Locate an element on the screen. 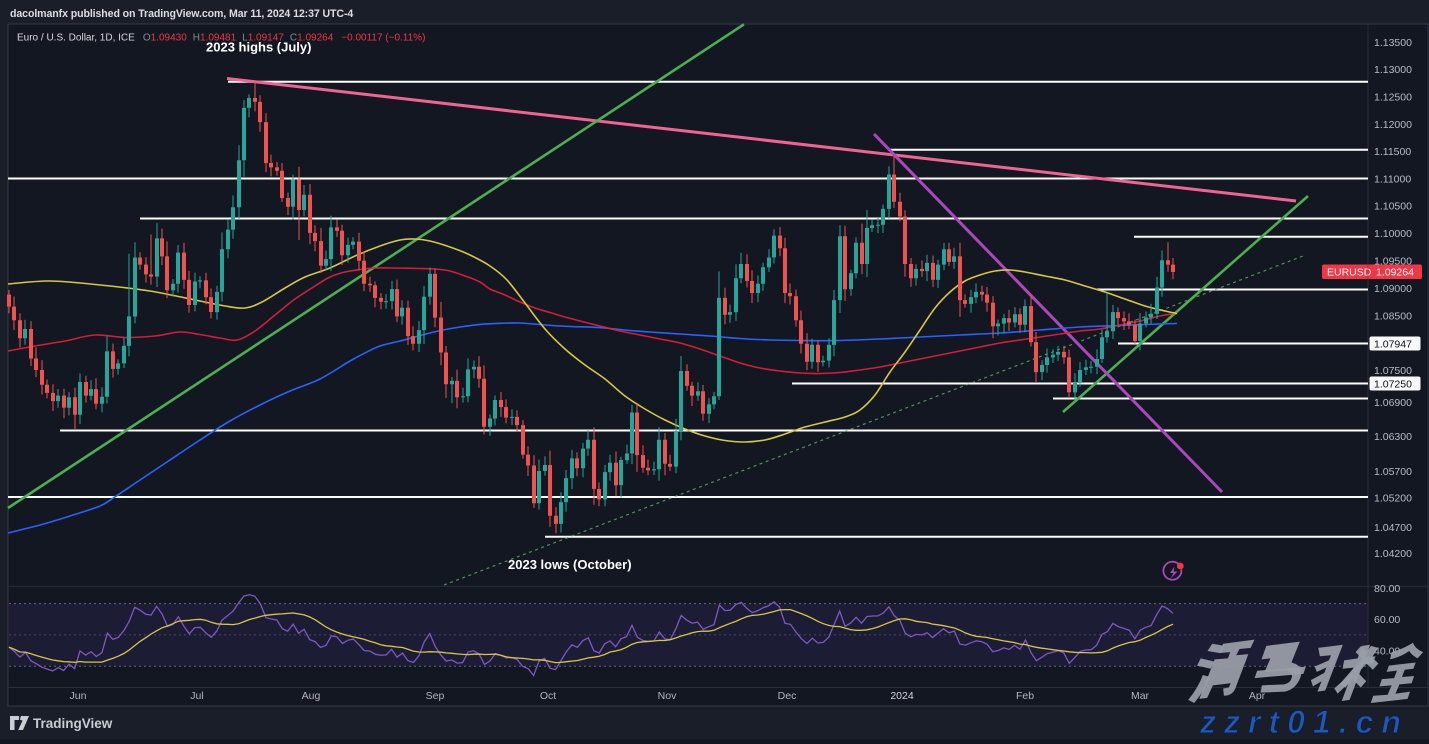 This screenshot has width=1429, height=744. svg-text: 2024 is located at coordinates (902, 696).